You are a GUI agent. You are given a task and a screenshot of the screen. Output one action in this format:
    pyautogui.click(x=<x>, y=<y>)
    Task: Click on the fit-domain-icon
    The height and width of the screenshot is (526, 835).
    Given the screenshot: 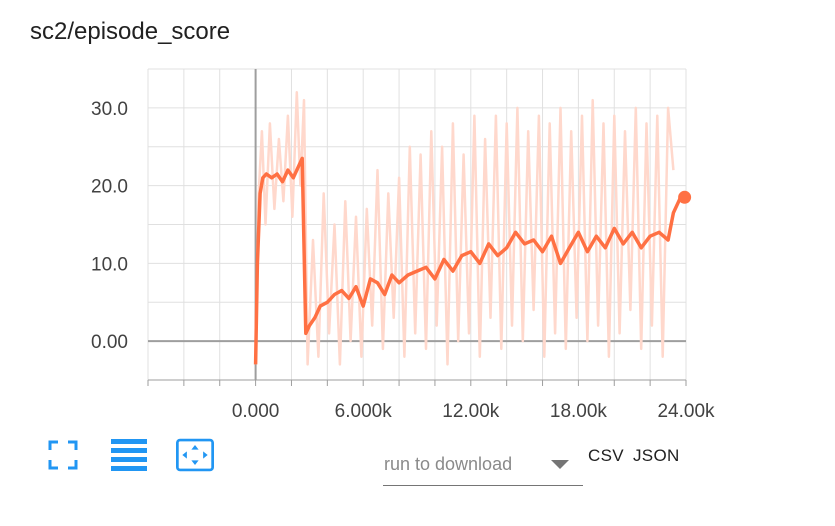 What is the action you would take?
    pyautogui.click(x=195, y=455)
    